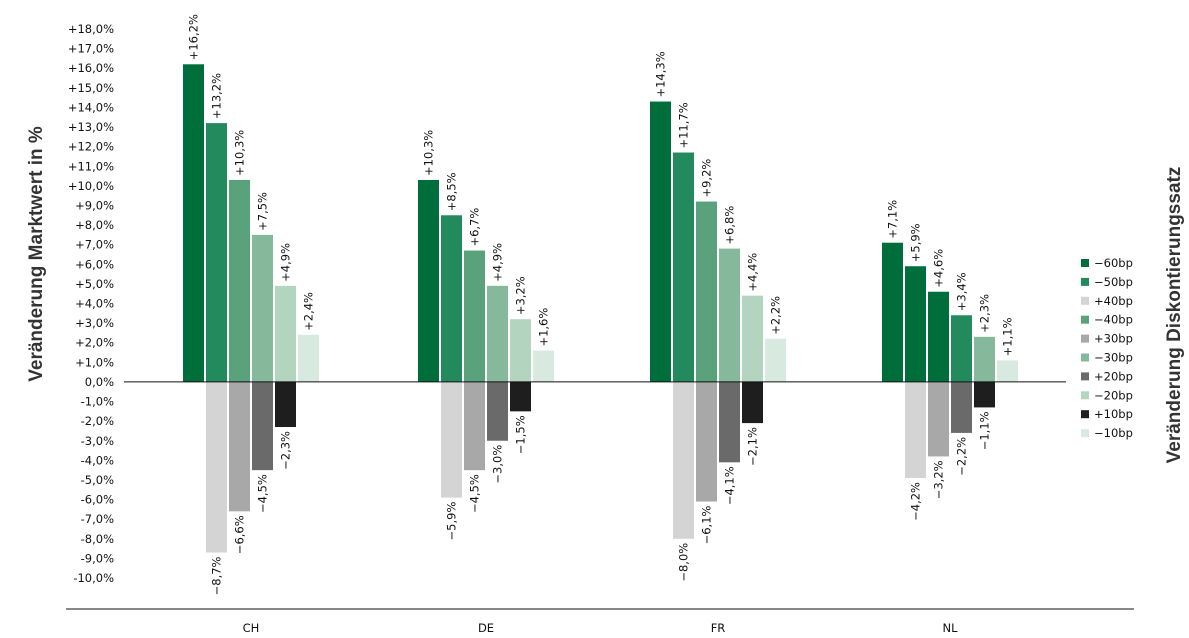  Describe the element at coordinates (939, 479) in the screenshot. I see `data-label: −3,2%` at that location.